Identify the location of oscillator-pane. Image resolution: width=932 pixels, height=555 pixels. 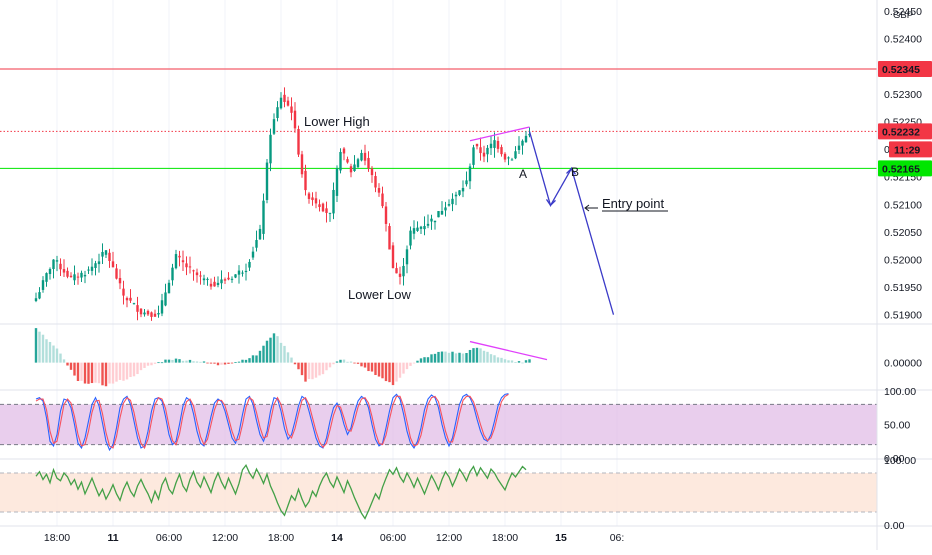
(438, 422).